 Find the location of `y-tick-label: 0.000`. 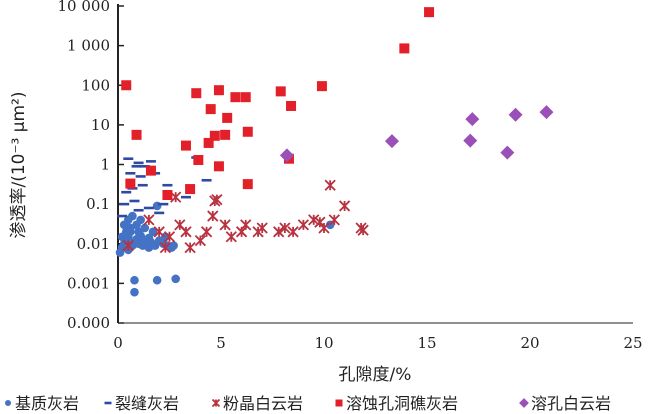

y-tick-label: 0.000 is located at coordinates (88, 323).